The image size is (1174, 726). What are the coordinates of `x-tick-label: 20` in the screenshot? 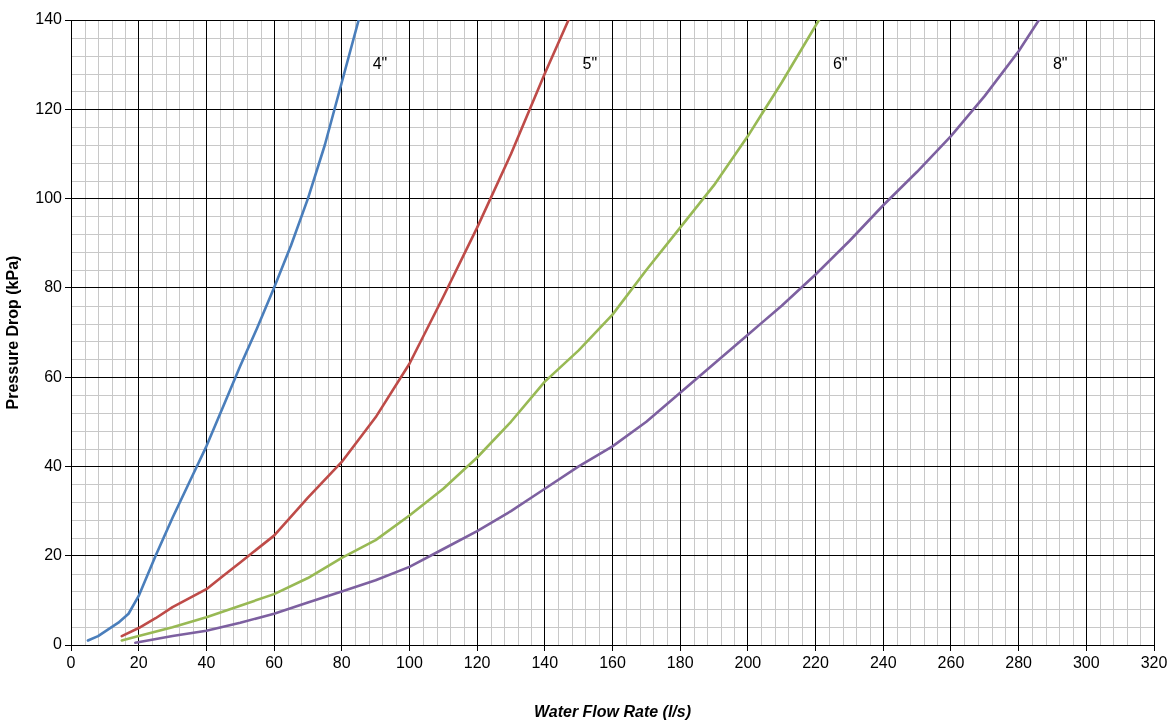 It's located at (138, 663).